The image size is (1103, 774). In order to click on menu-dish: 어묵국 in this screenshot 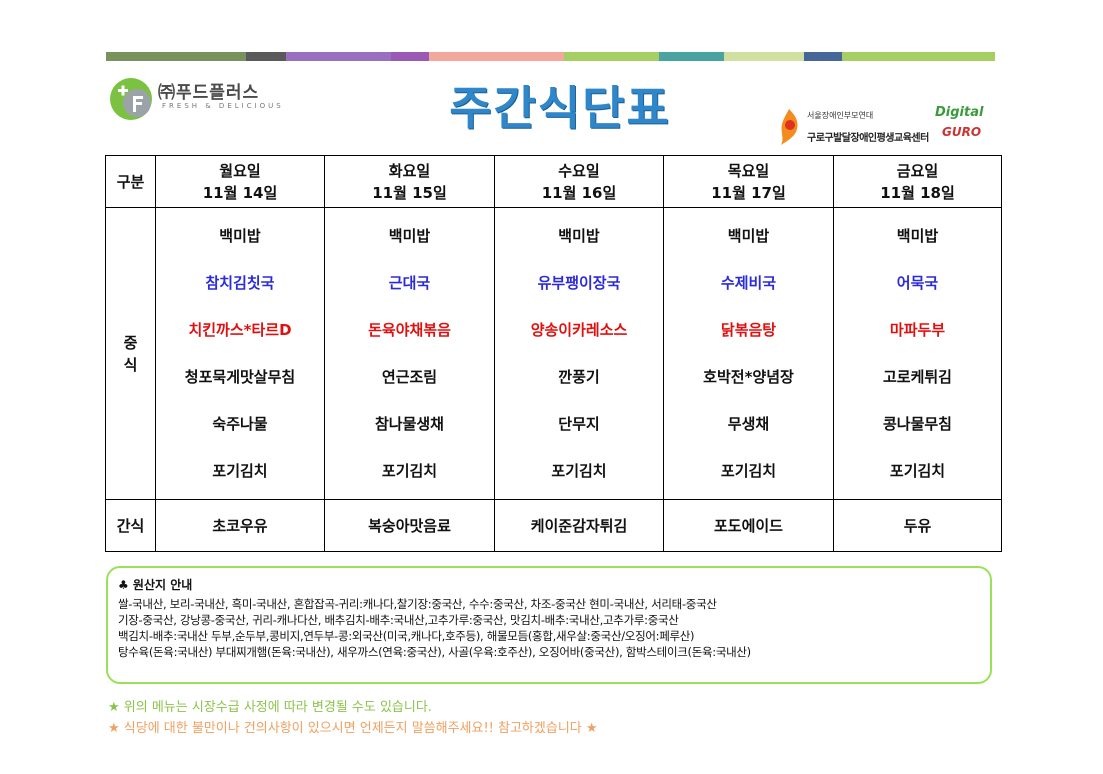, I will do `click(917, 283)`.